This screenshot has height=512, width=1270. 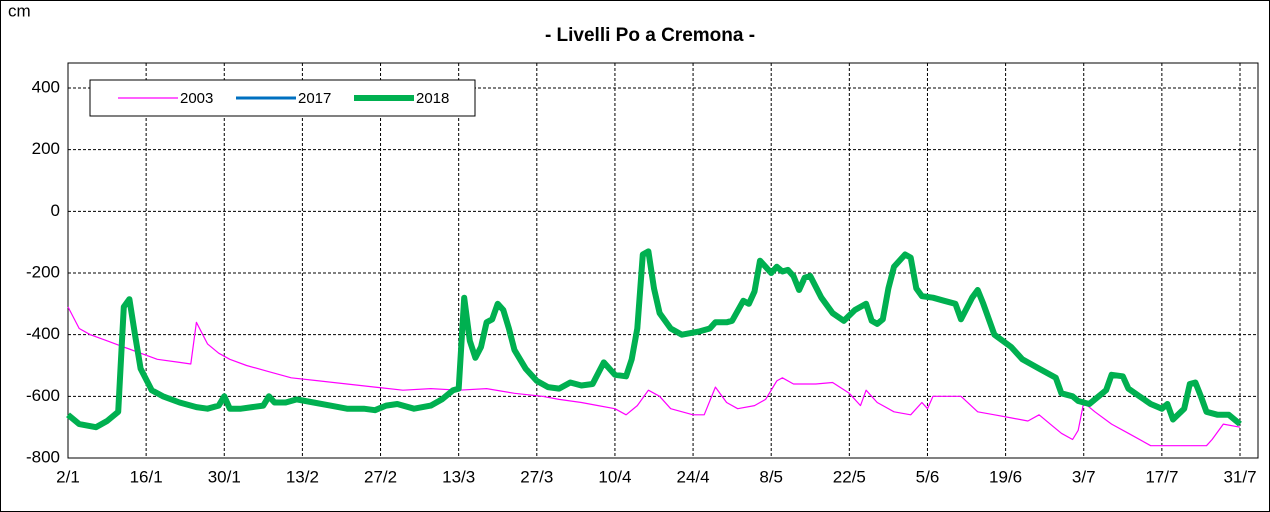 What do you see at coordinates (380, 476) in the screenshot?
I see `x-tick-label: 27/2` at bounding box center [380, 476].